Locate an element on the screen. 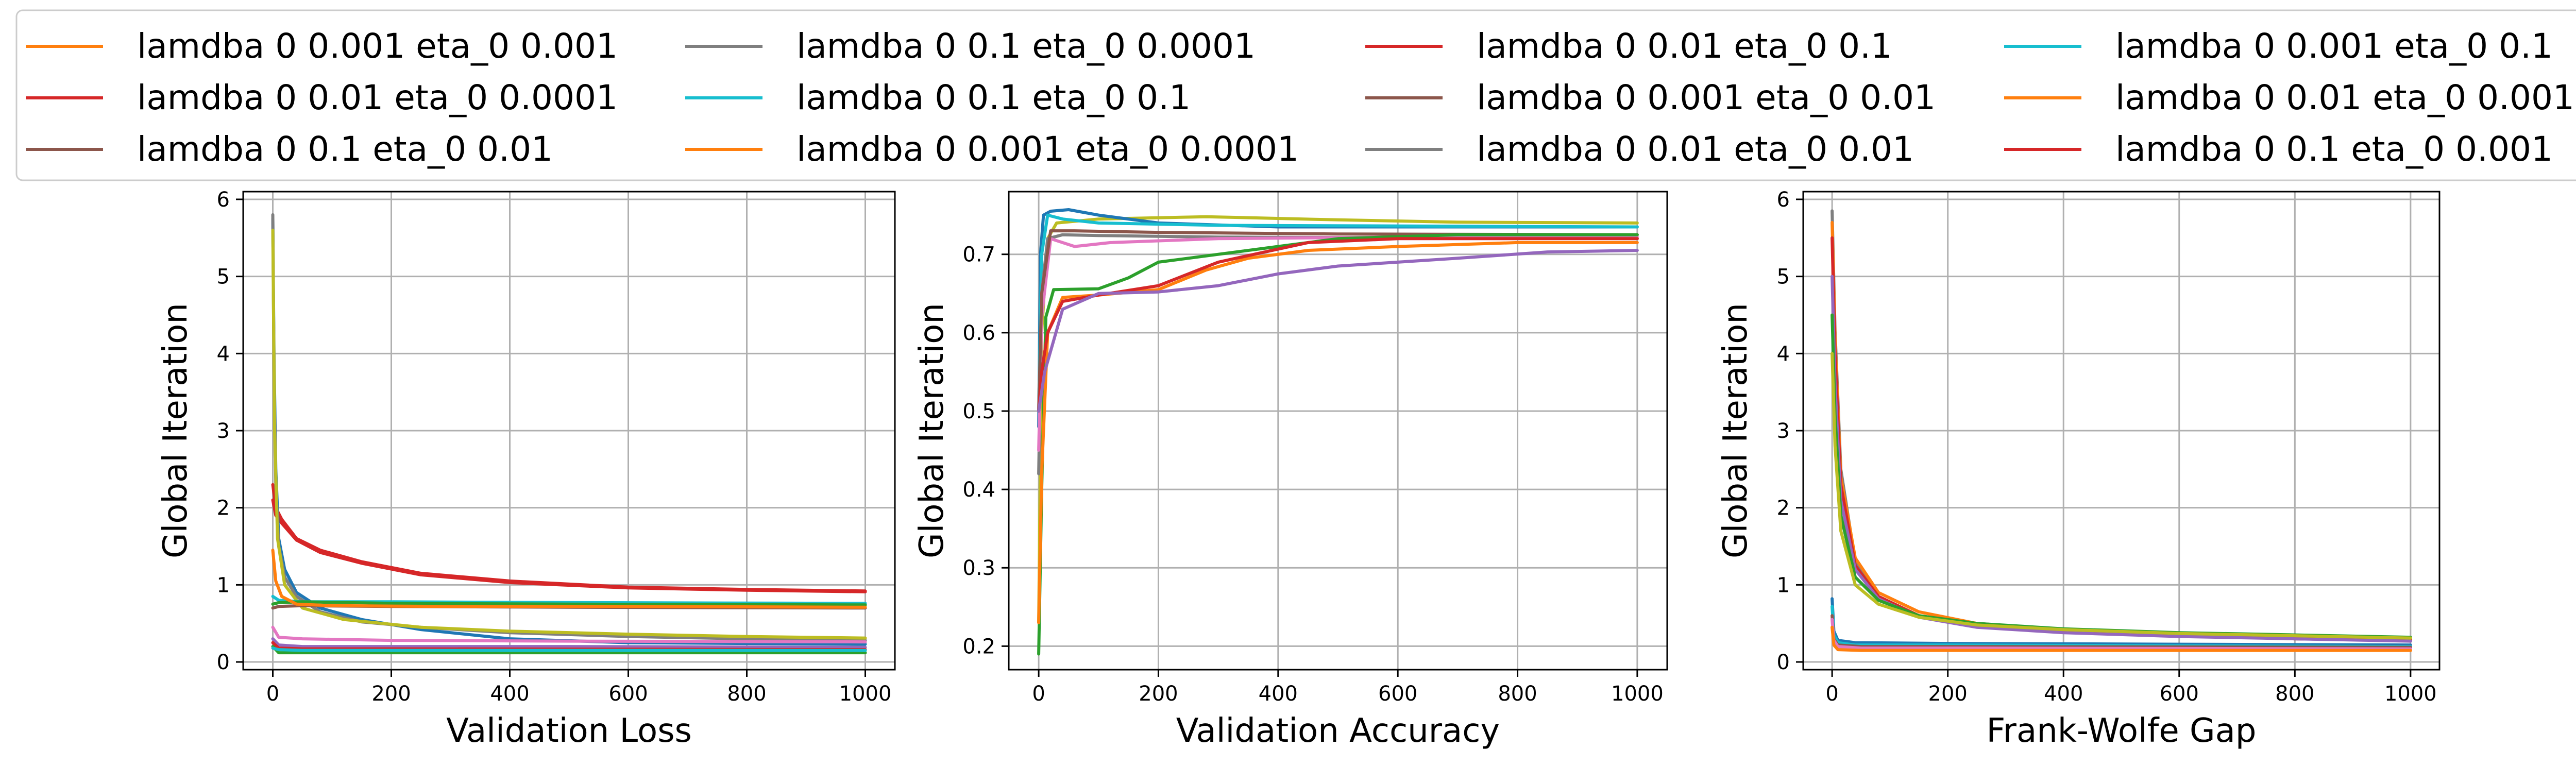  x-axis-label: Validation Loss is located at coordinates (569, 731).